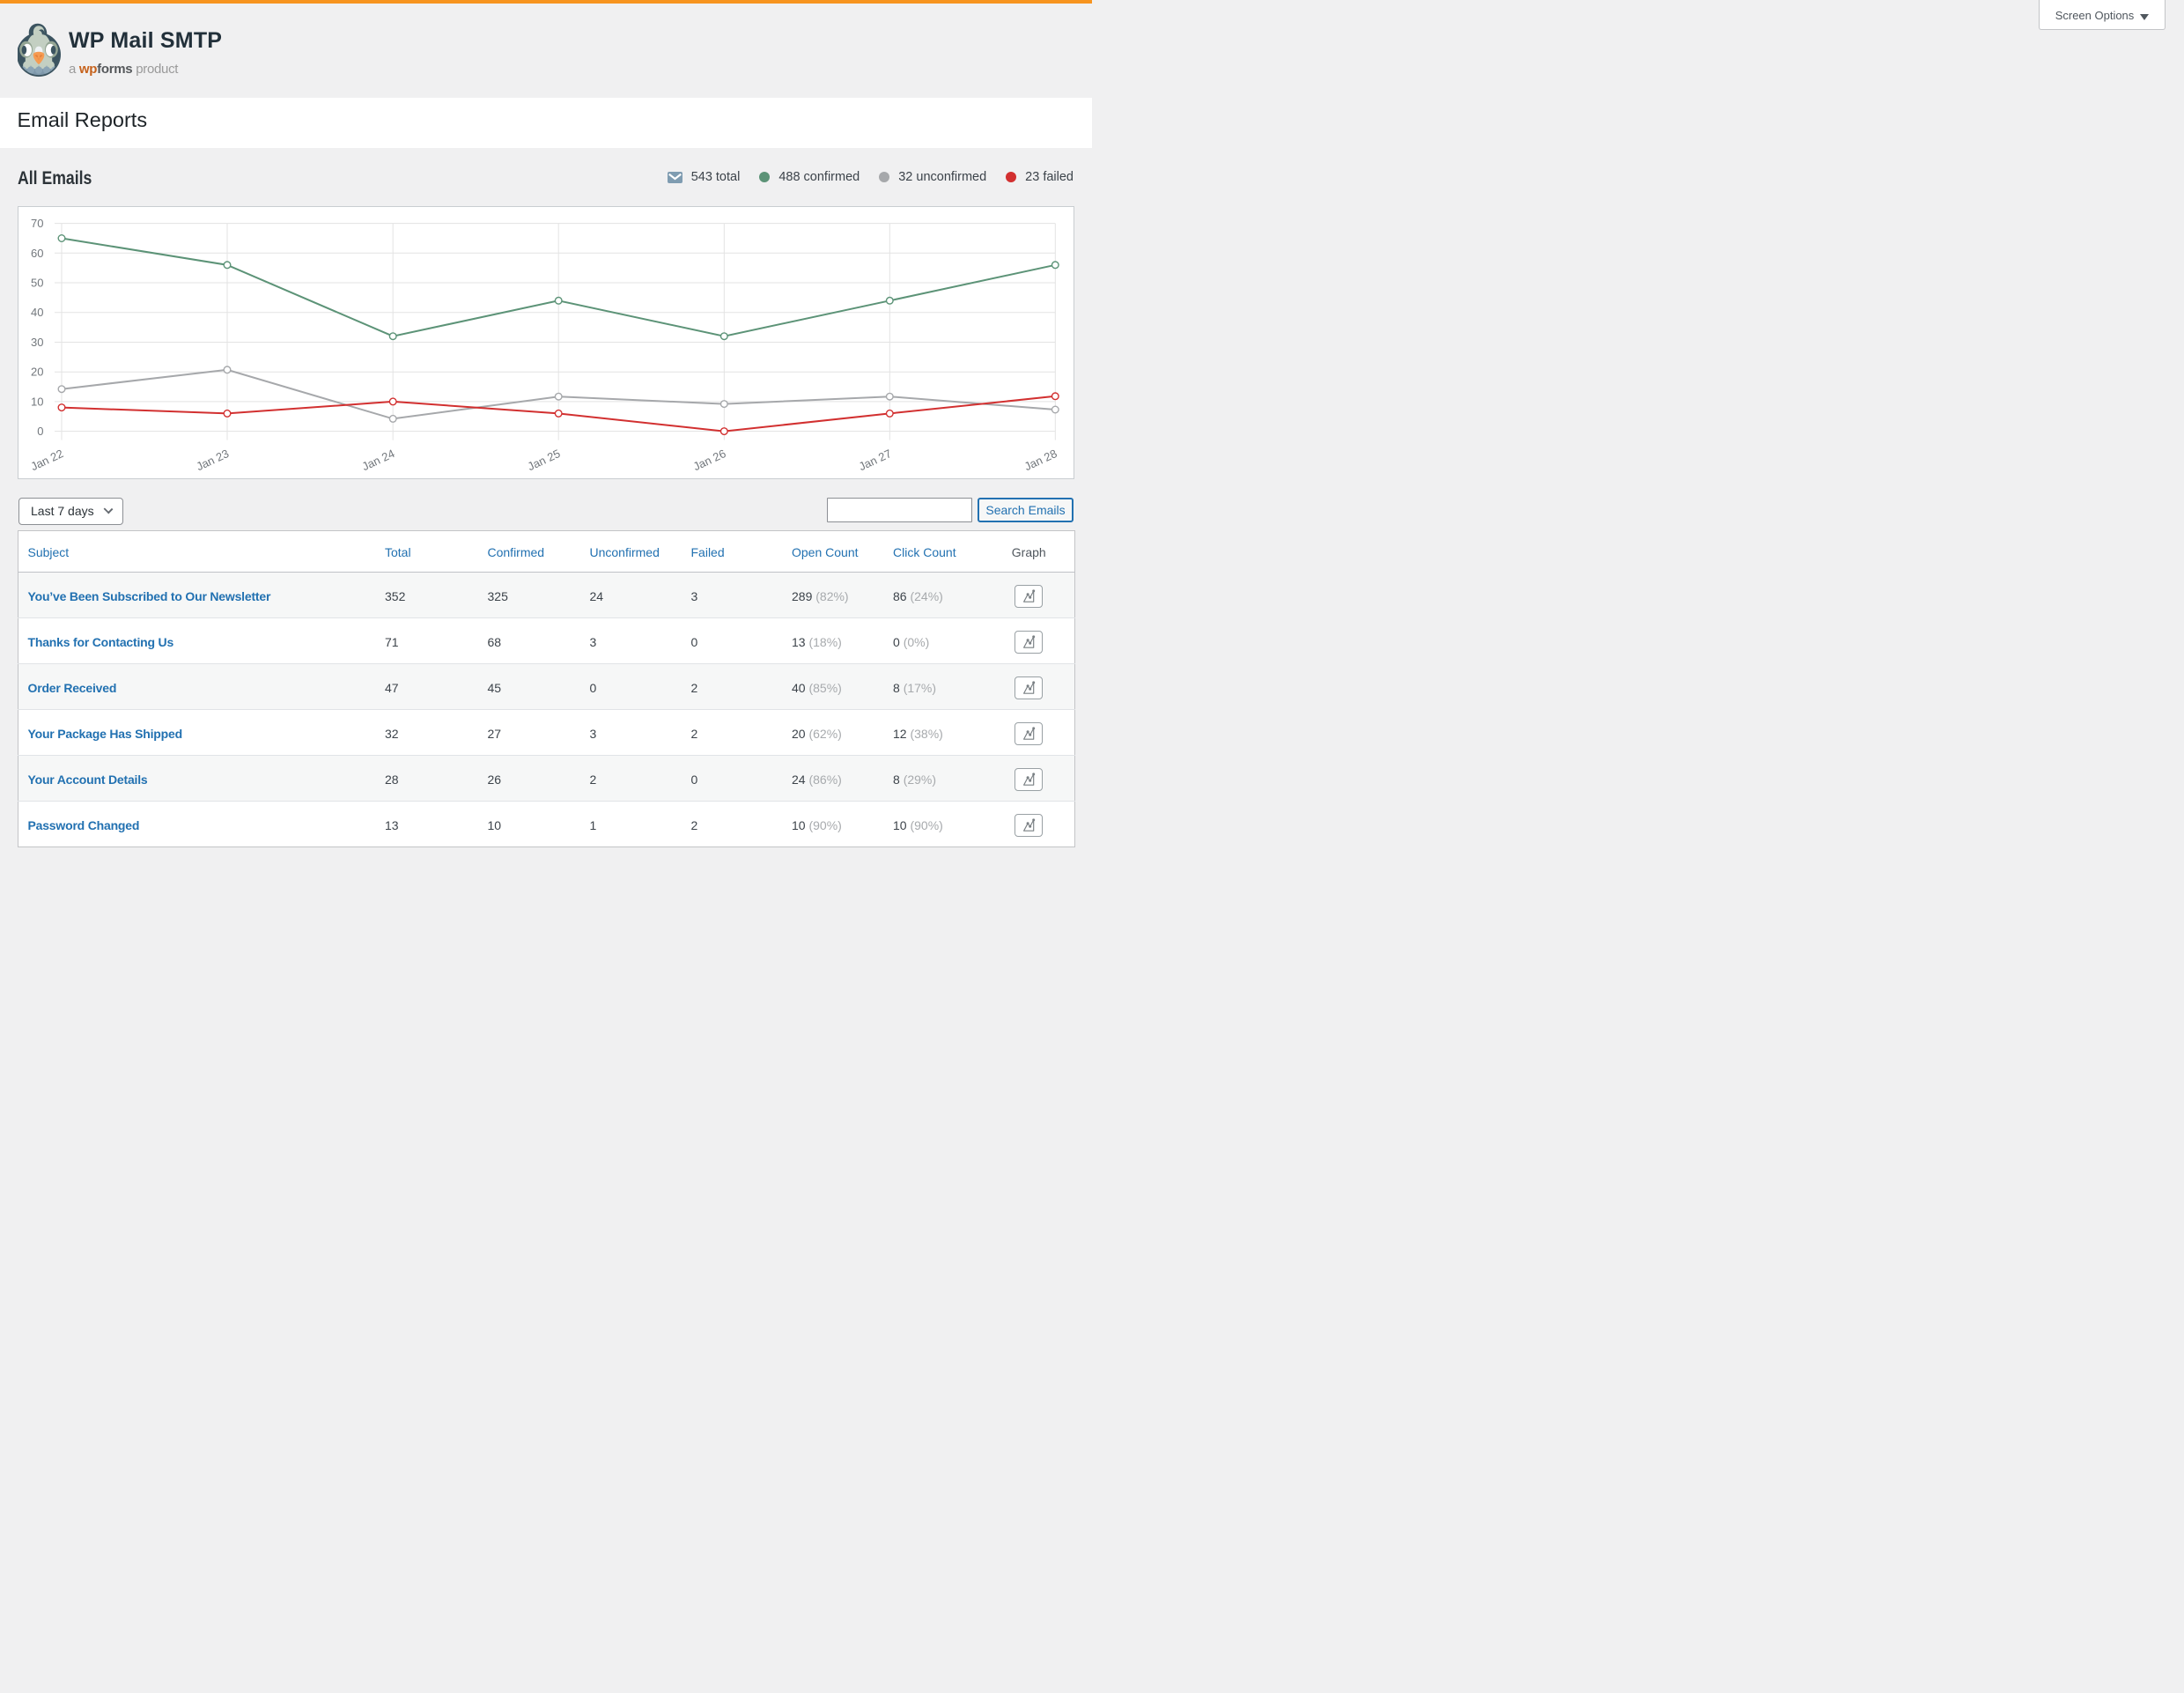 This screenshot has height=1693, width=2184. I want to click on svg-text: Jan 22, so click(47, 460).